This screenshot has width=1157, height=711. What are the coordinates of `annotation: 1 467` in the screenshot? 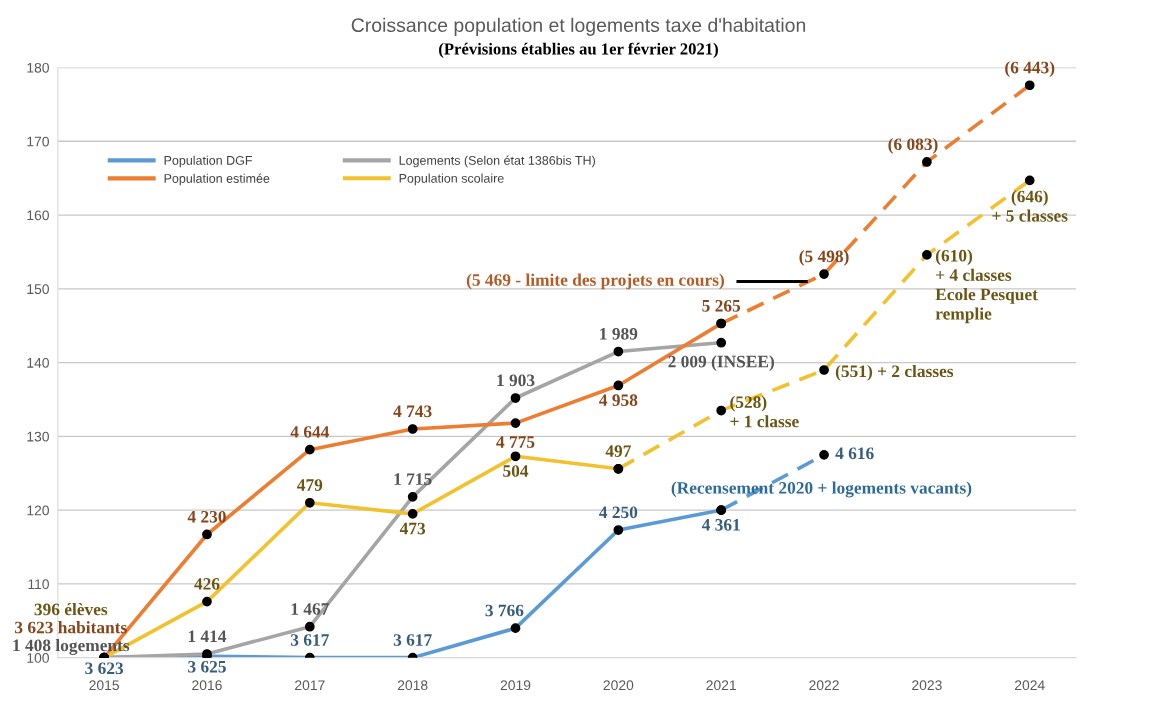 It's located at (310, 609).